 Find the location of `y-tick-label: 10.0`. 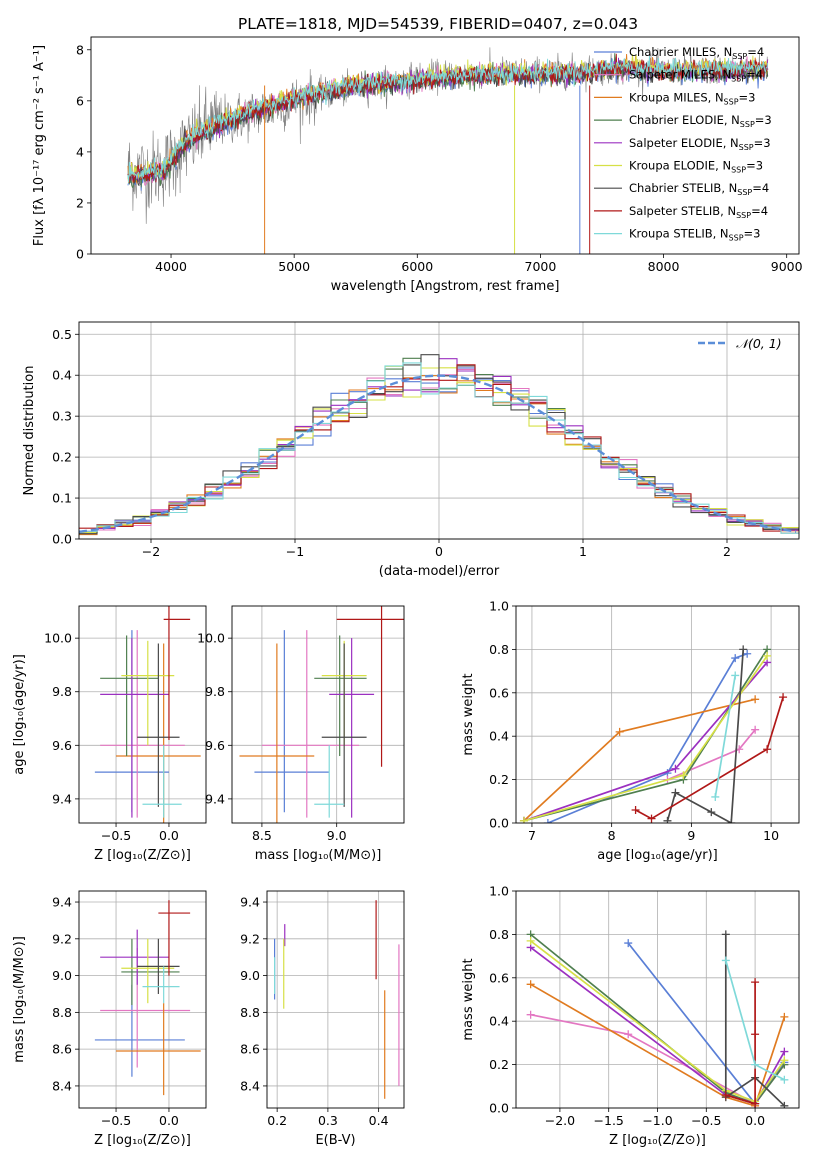

y-tick-label: 10.0 is located at coordinates (58, 638).